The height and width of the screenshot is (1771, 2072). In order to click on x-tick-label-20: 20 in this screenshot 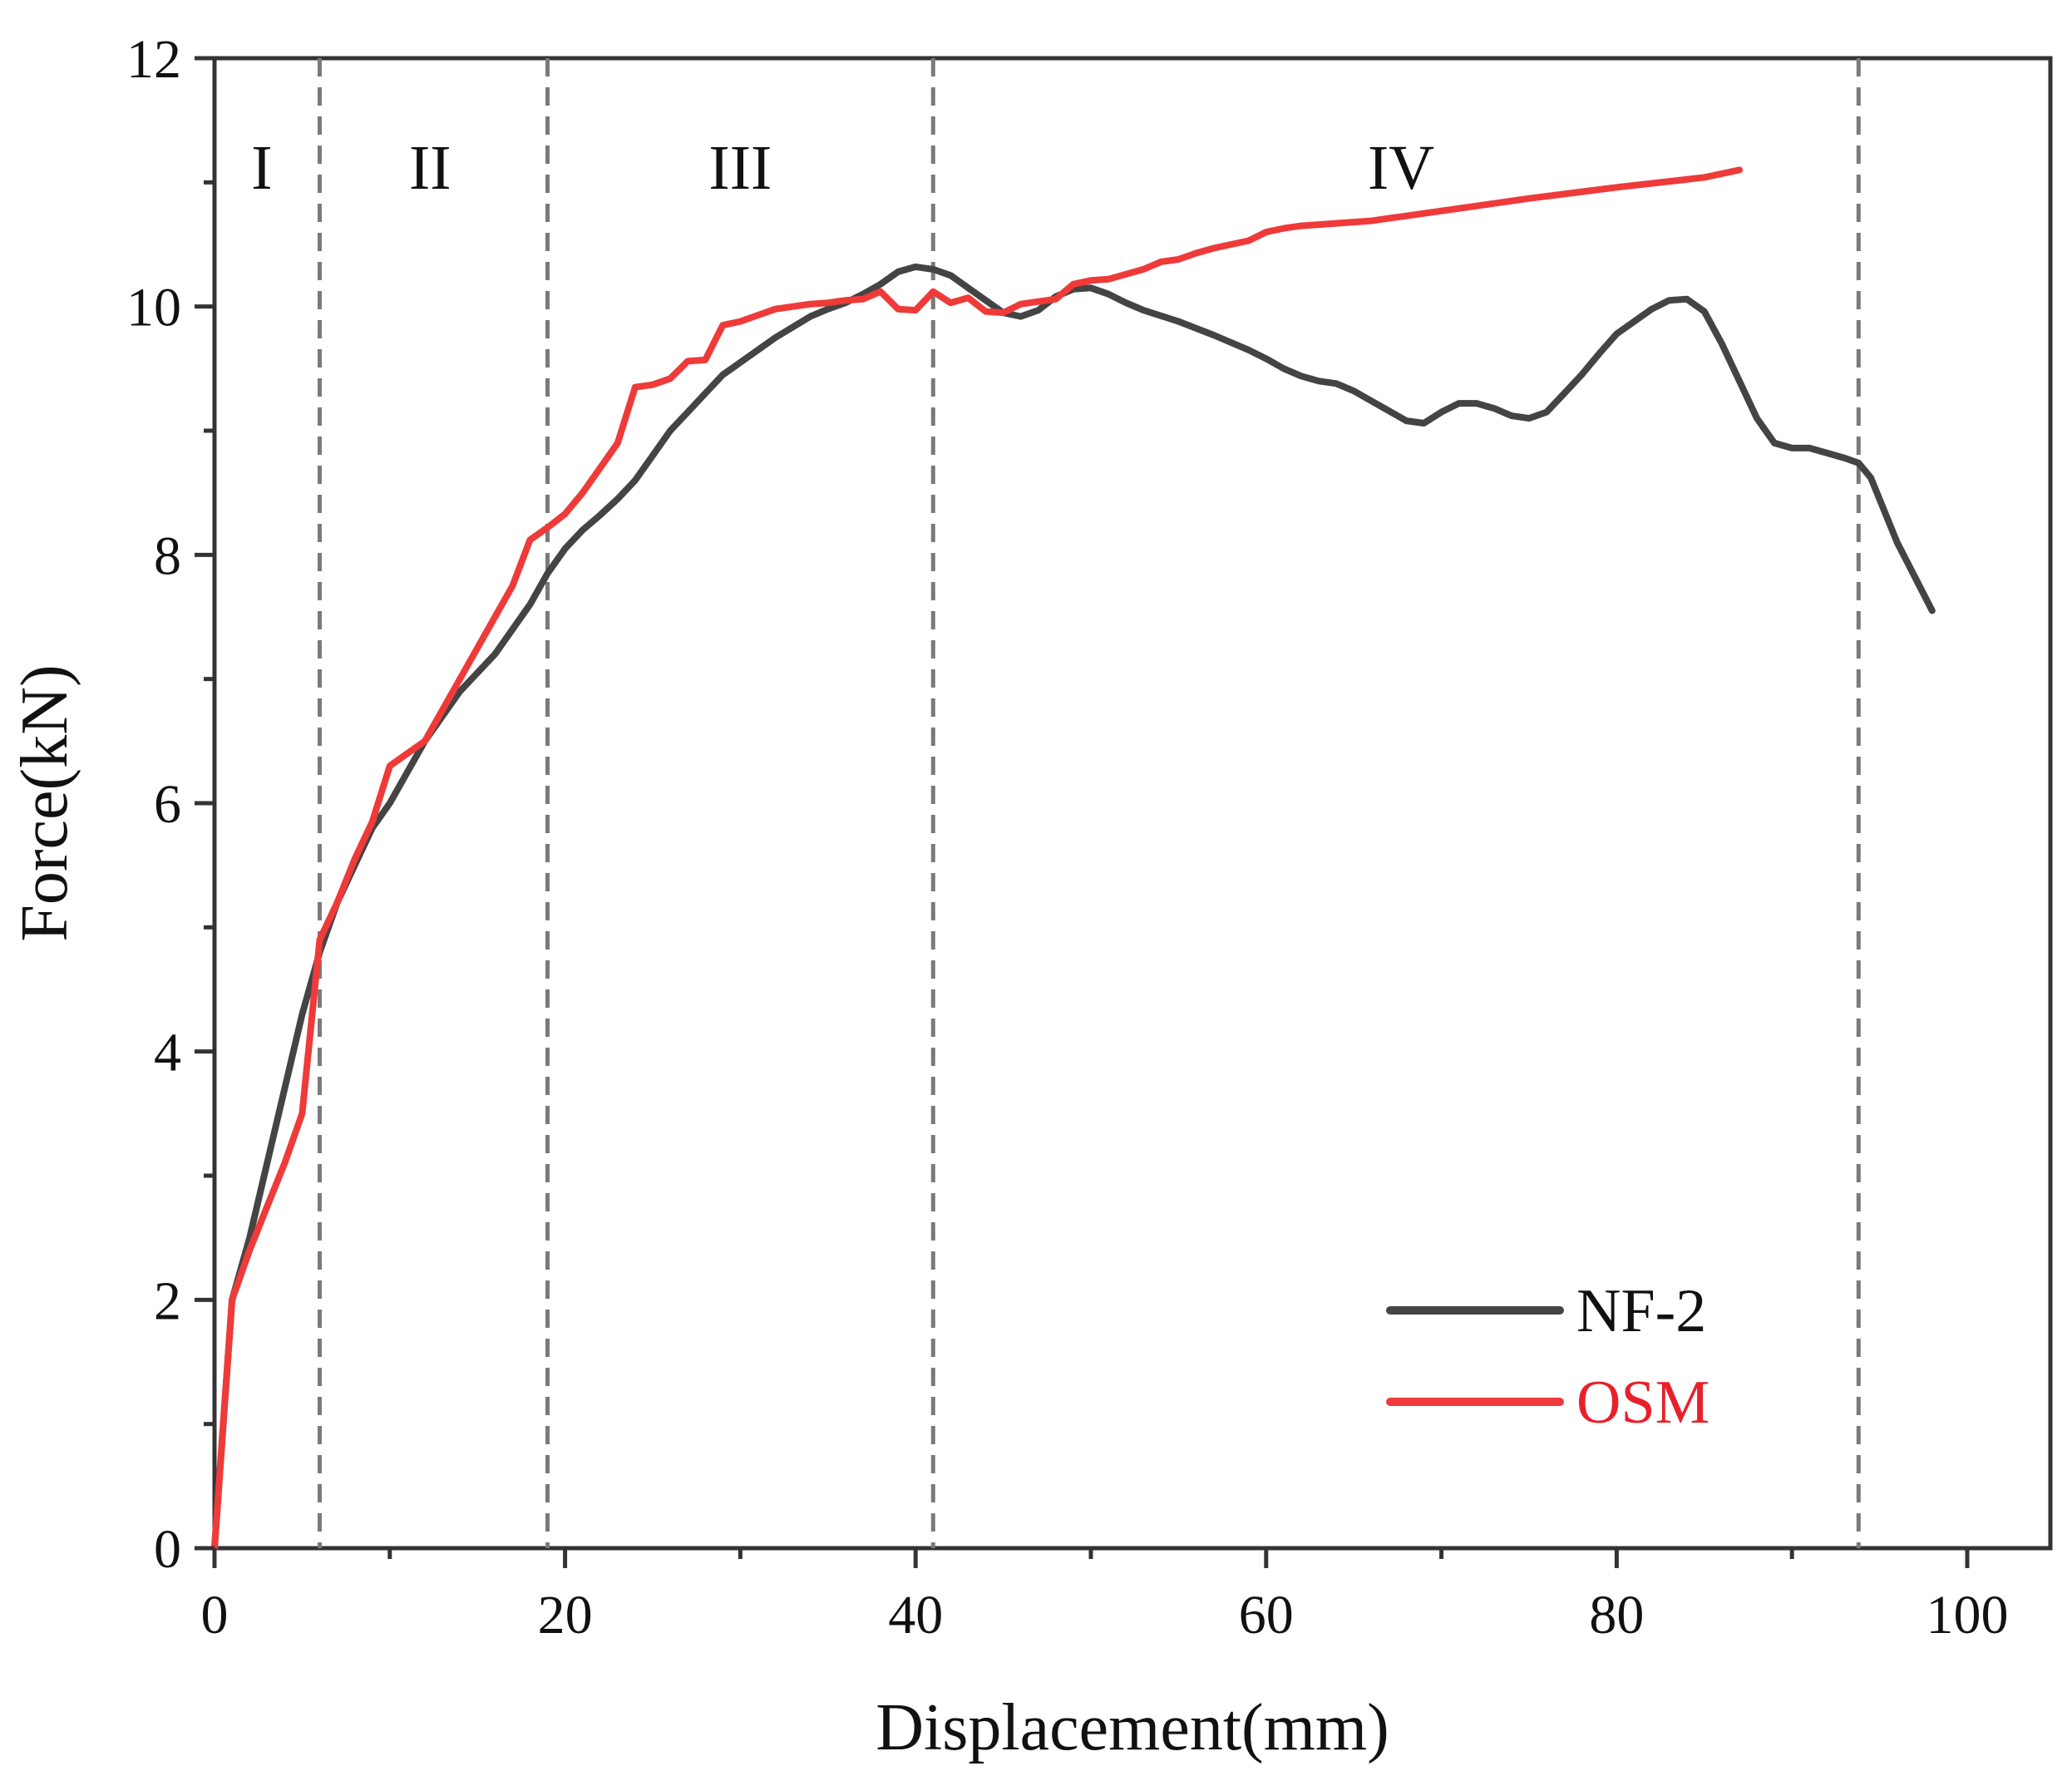, I will do `click(565, 1615)`.